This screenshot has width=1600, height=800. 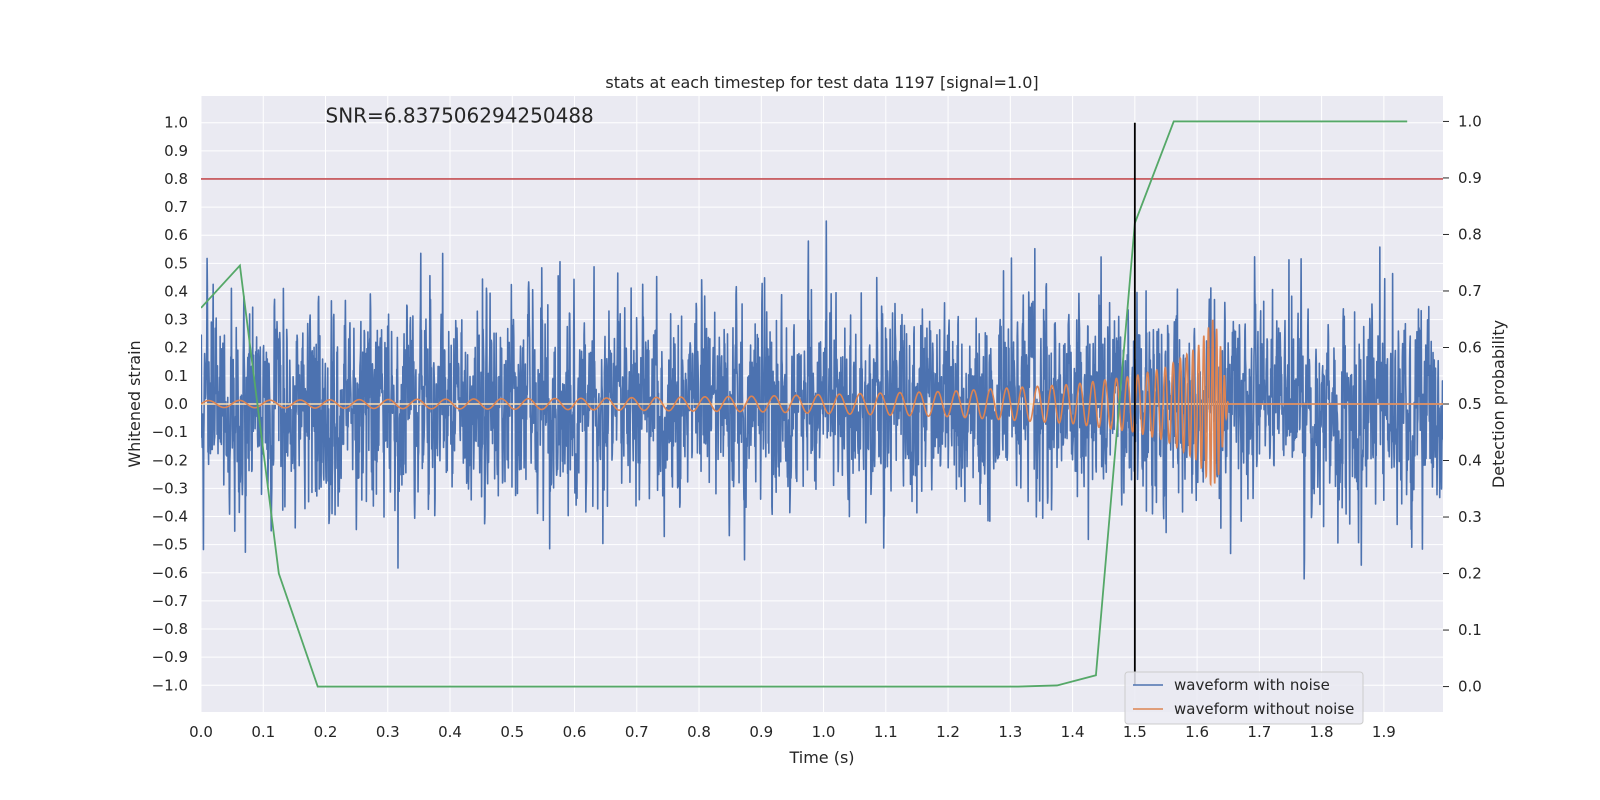 I want to click on left-tick-label: −0.1, so click(x=170, y=432).